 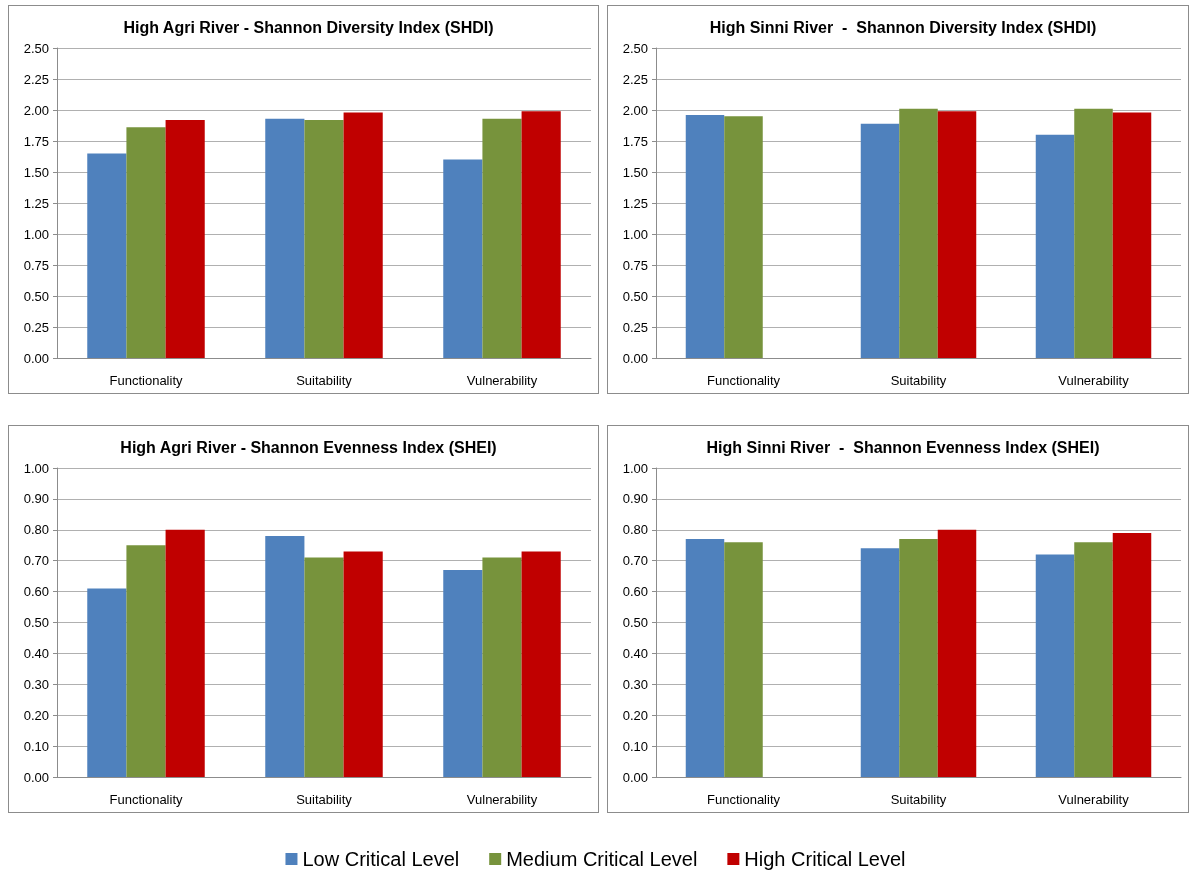 What do you see at coordinates (903, 447) in the screenshot?
I see `chart-title: High Sinni River - Shannon Evenness Index (SHEI)` at bounding box center [903, 447].